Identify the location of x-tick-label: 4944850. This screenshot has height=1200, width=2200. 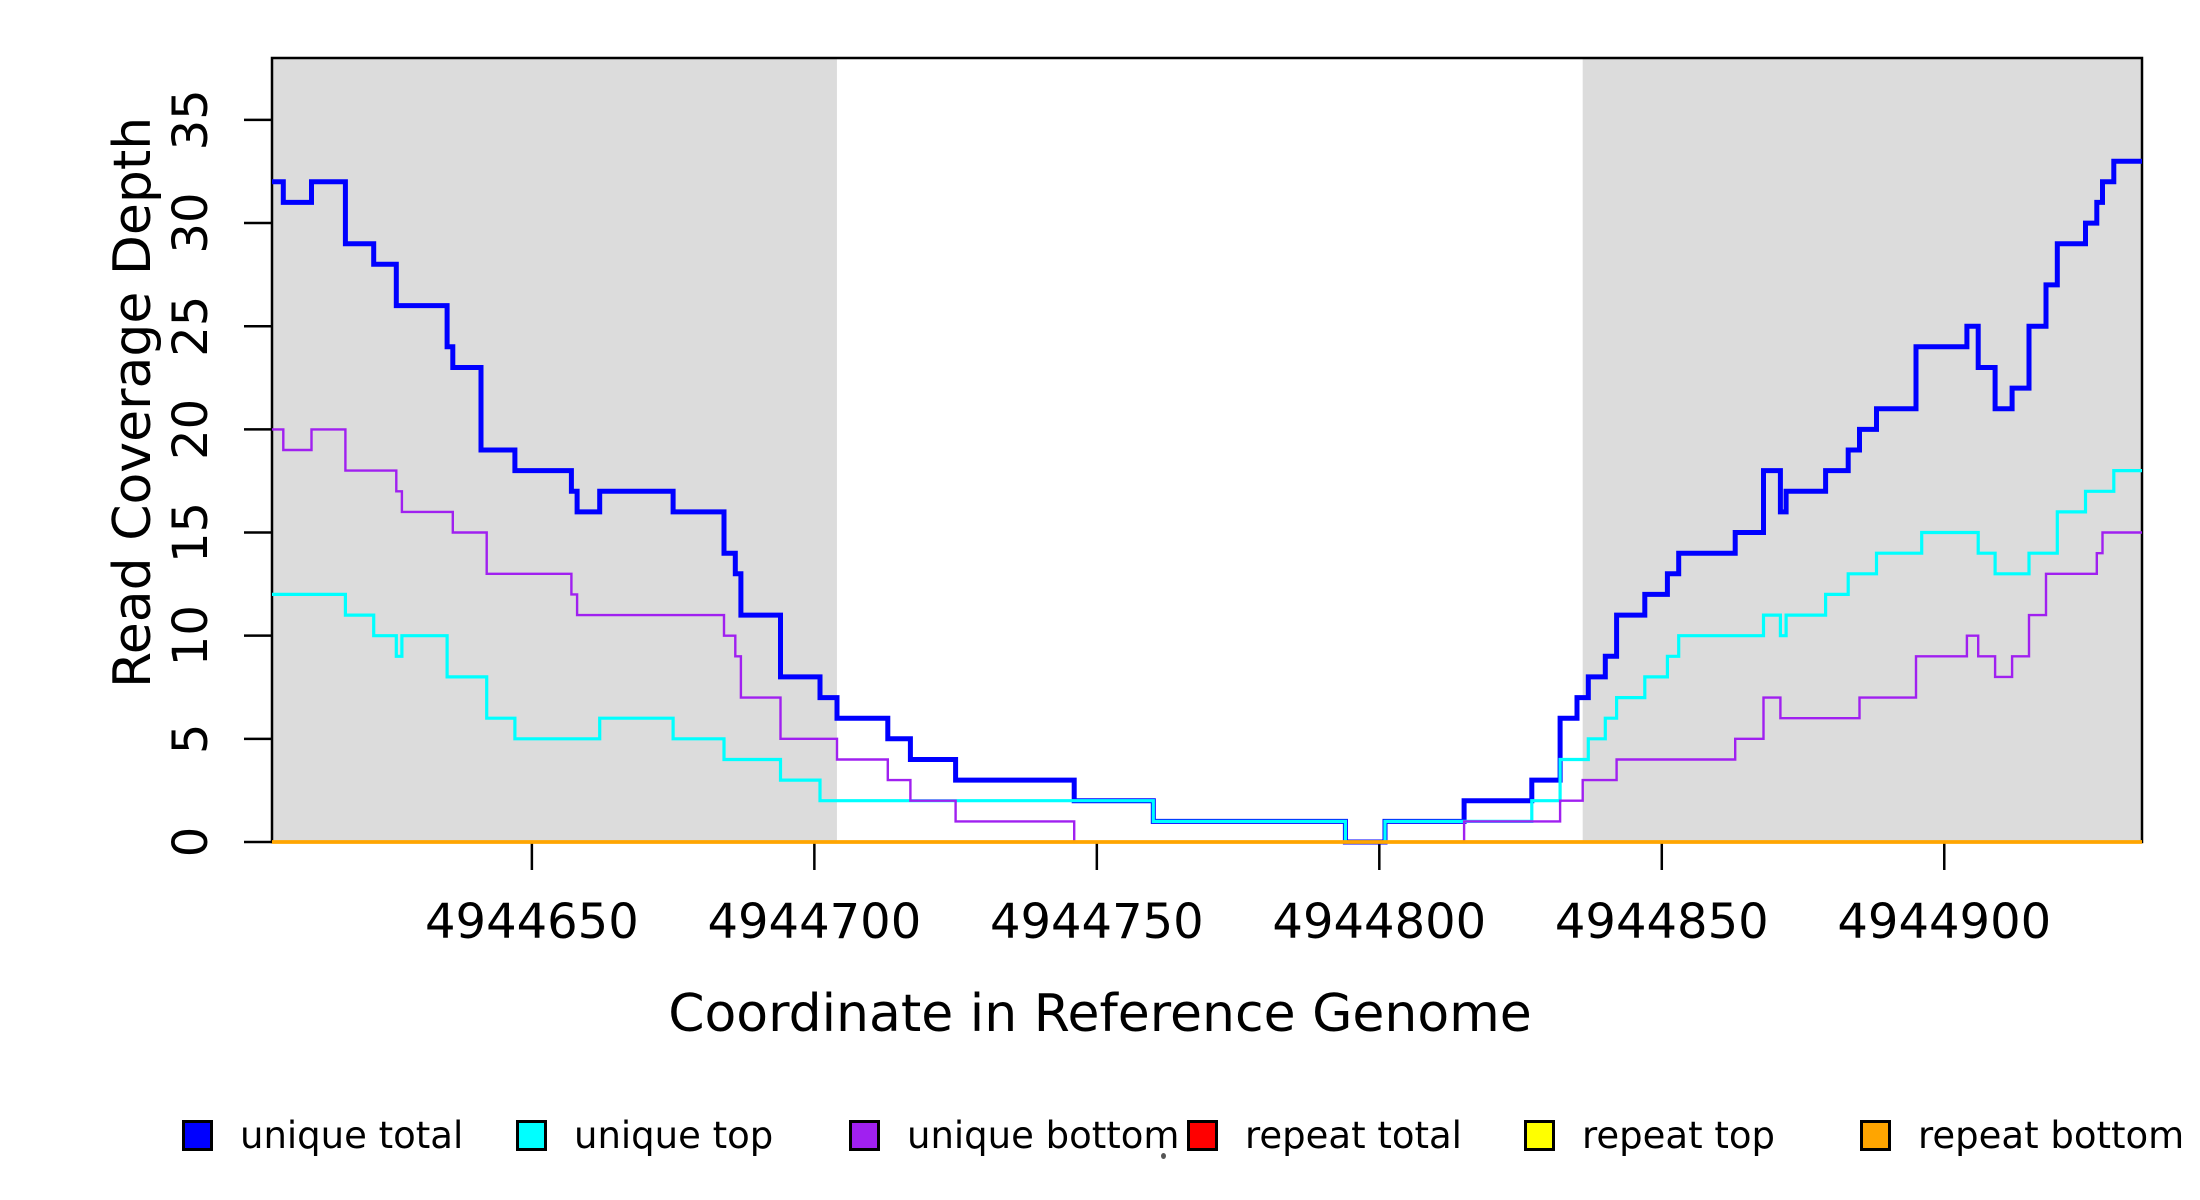
(1662, 922).